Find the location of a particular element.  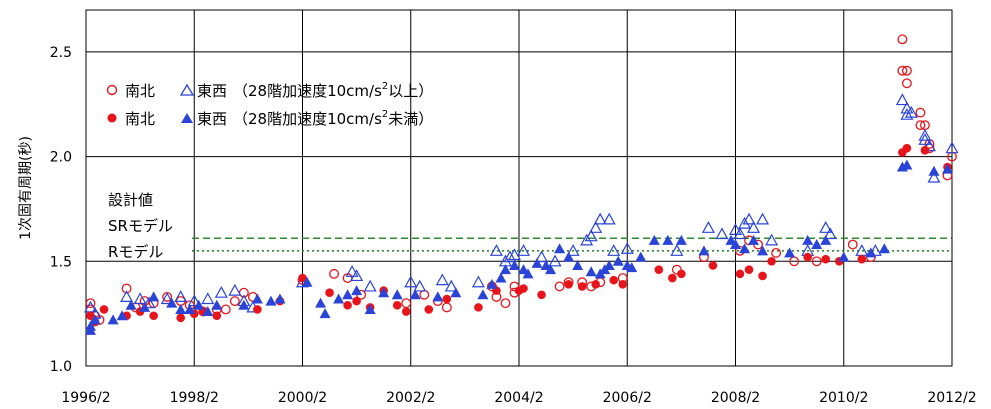

legend-ew-label-2: 東西 is located at coordinates (212, 119).